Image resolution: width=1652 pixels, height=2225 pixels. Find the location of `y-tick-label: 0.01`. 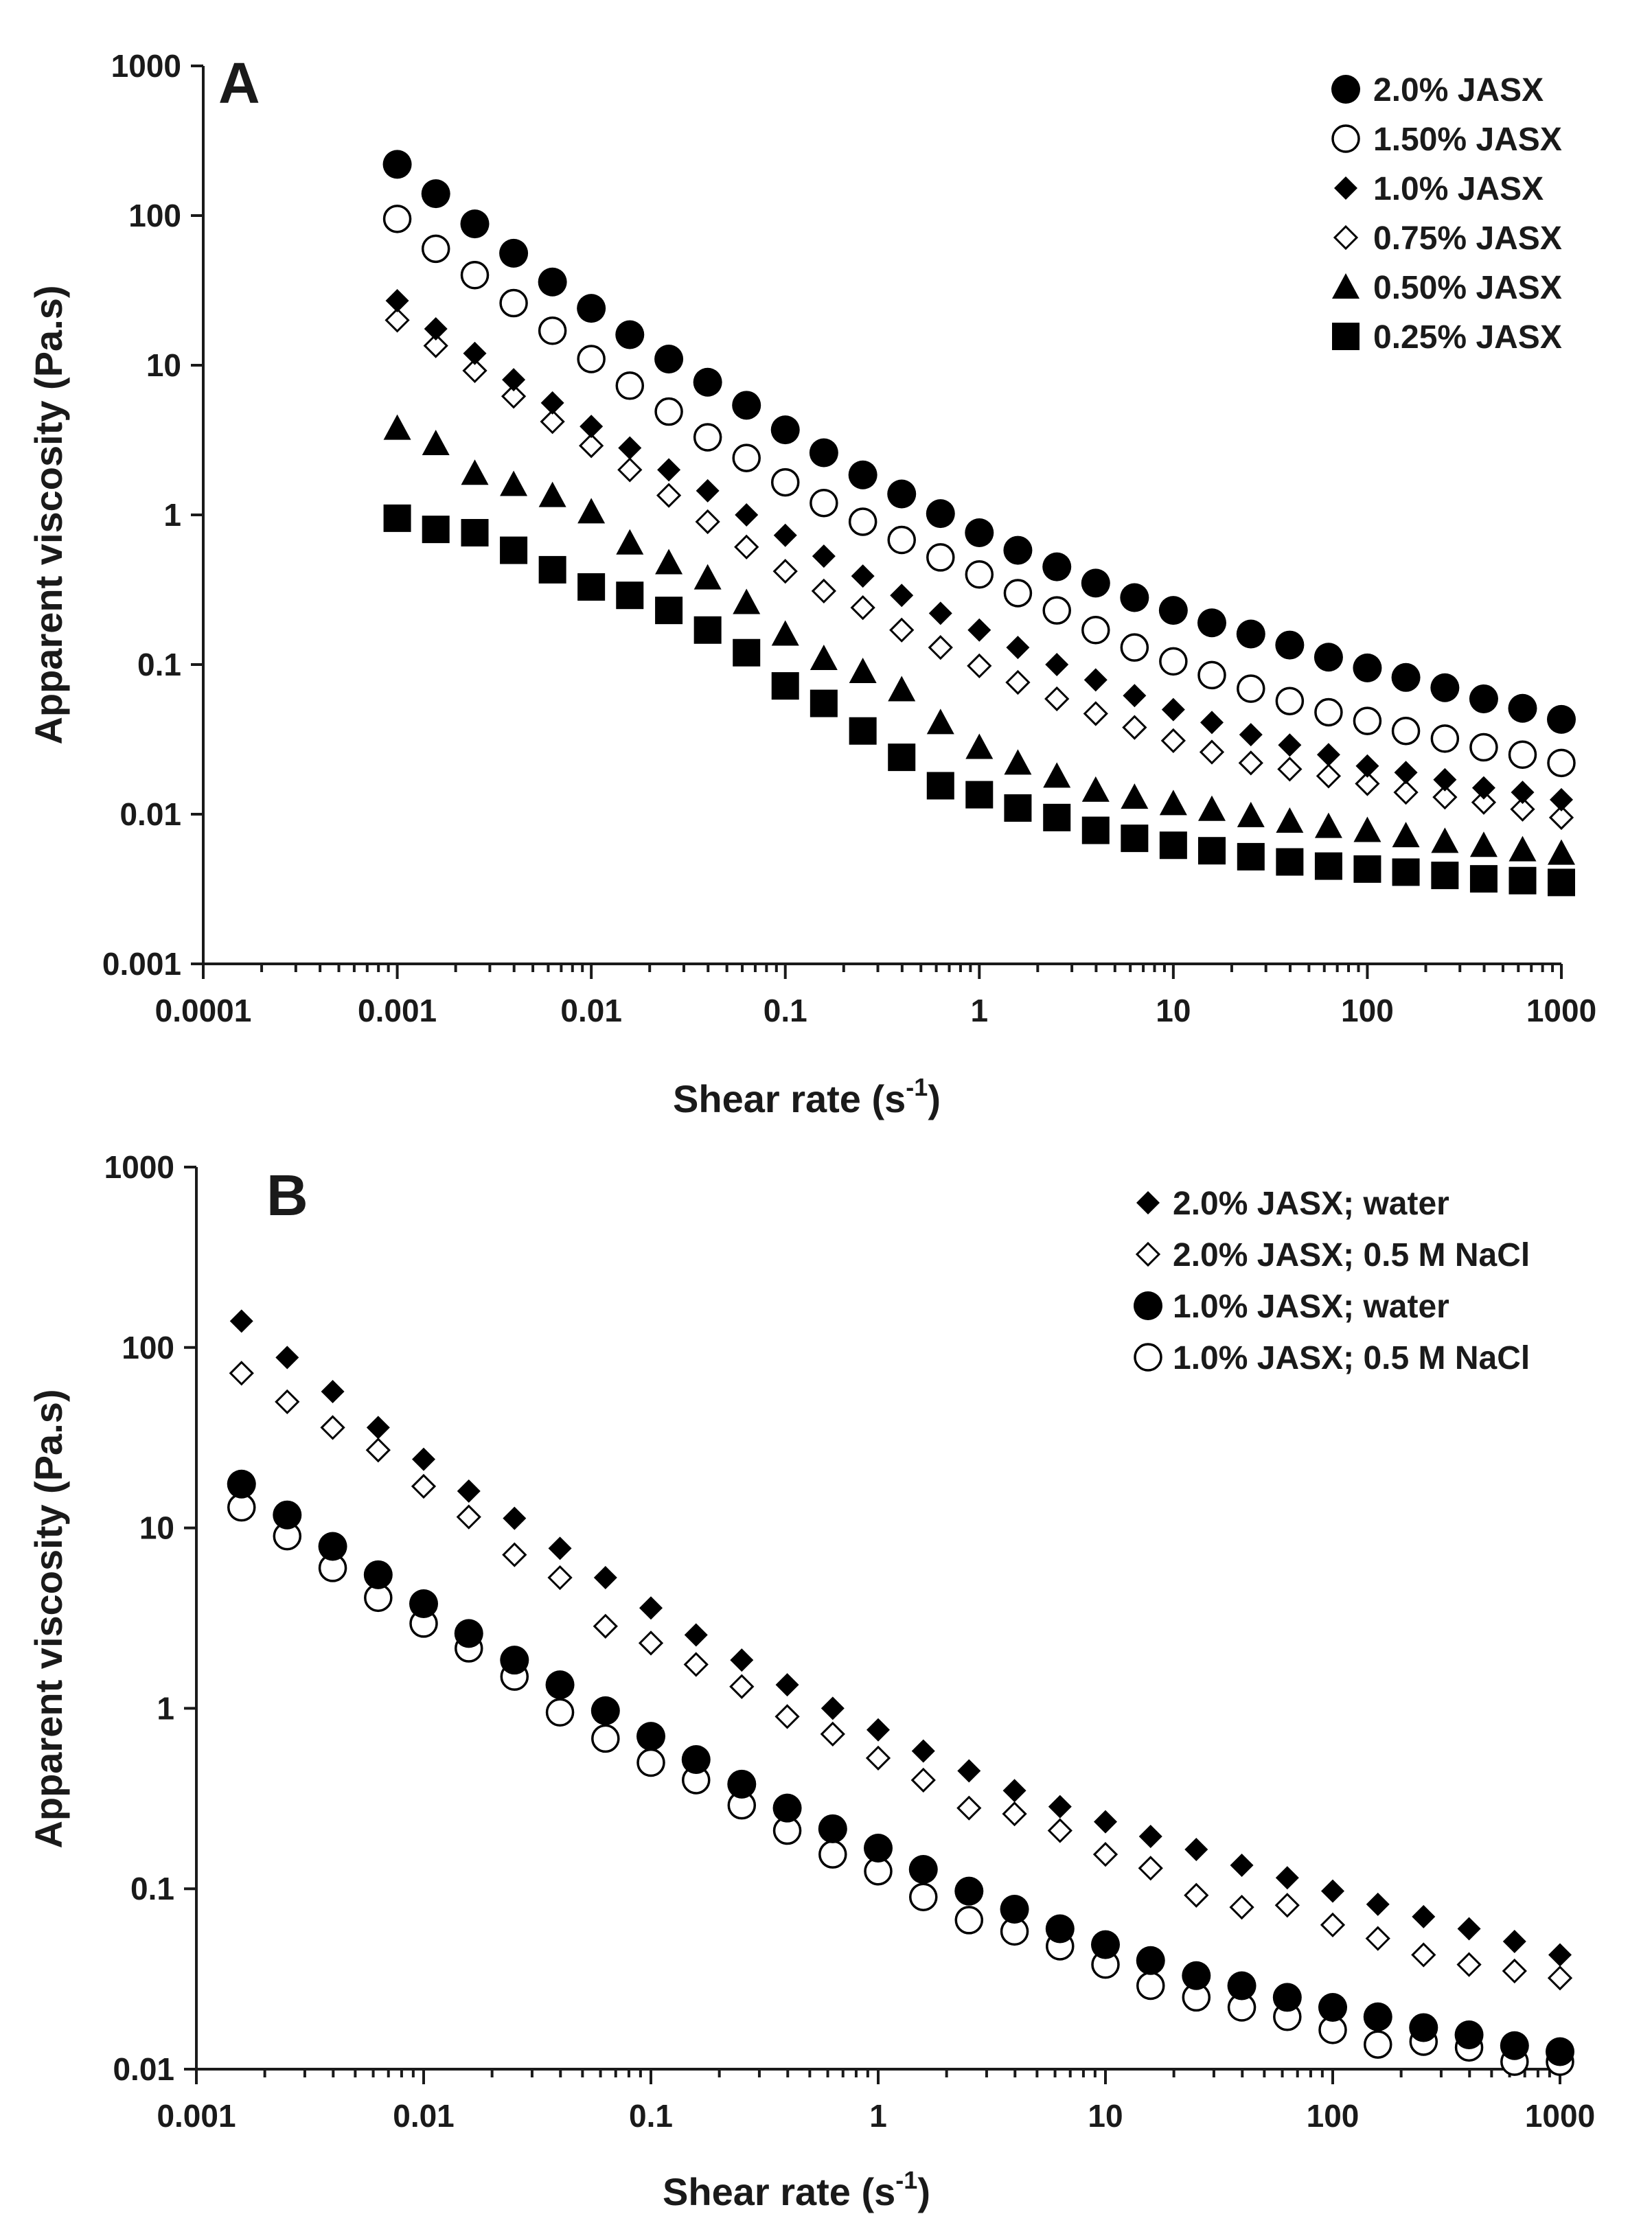

y-tick-label: 0.01 is located at coordinates (150, 814).